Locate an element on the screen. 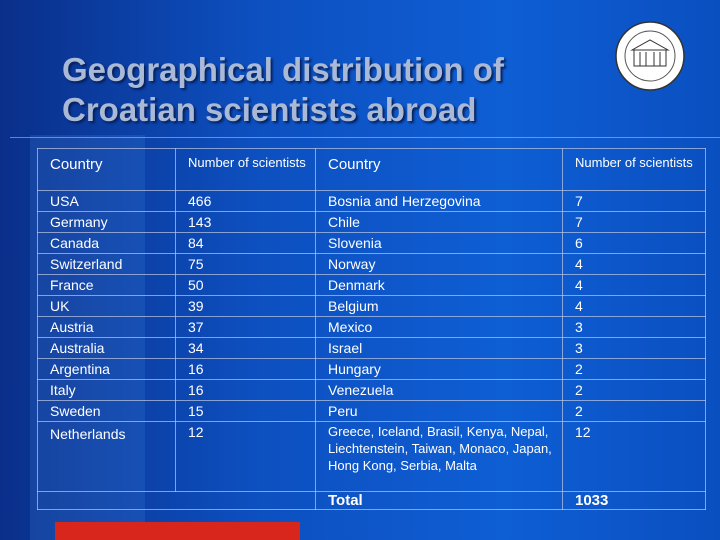 Image resolution: width=720 pixels, height=540 pixels. table-row: USA 466 Bosnia and Herzegovina 7 is located at coordinates (371, 201).